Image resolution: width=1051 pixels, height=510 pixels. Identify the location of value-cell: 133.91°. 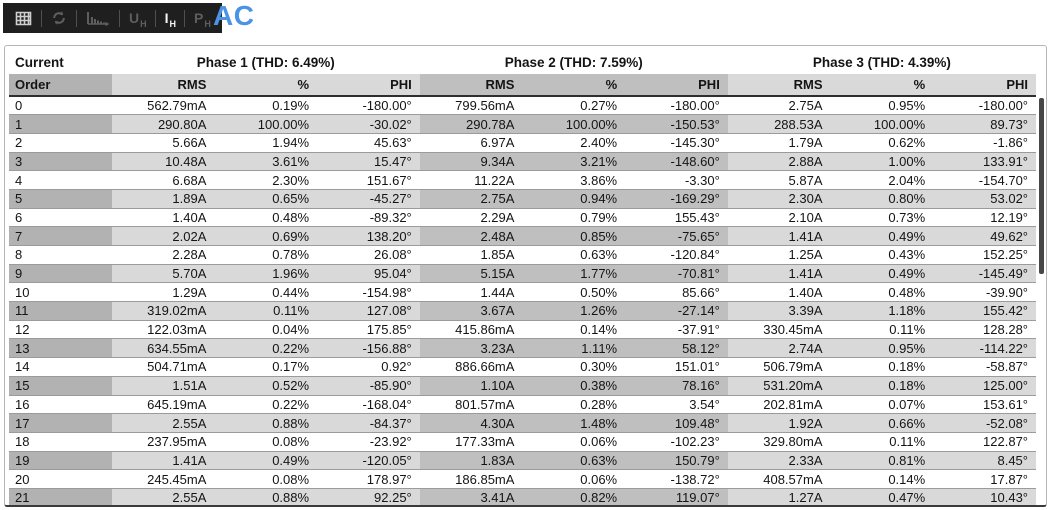
(984, 162).